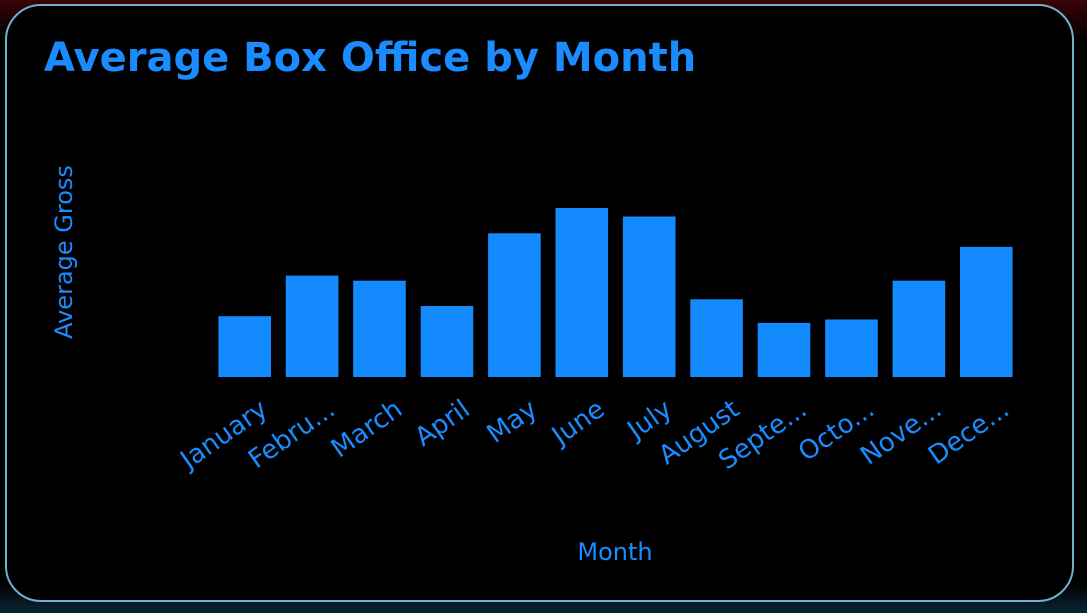 Image resolution: width=1087 pixels, height=613 pixels. Describe the element at coordinates (443, 423) in the screenshot. I see `x-tick-label-4: April` at that location.